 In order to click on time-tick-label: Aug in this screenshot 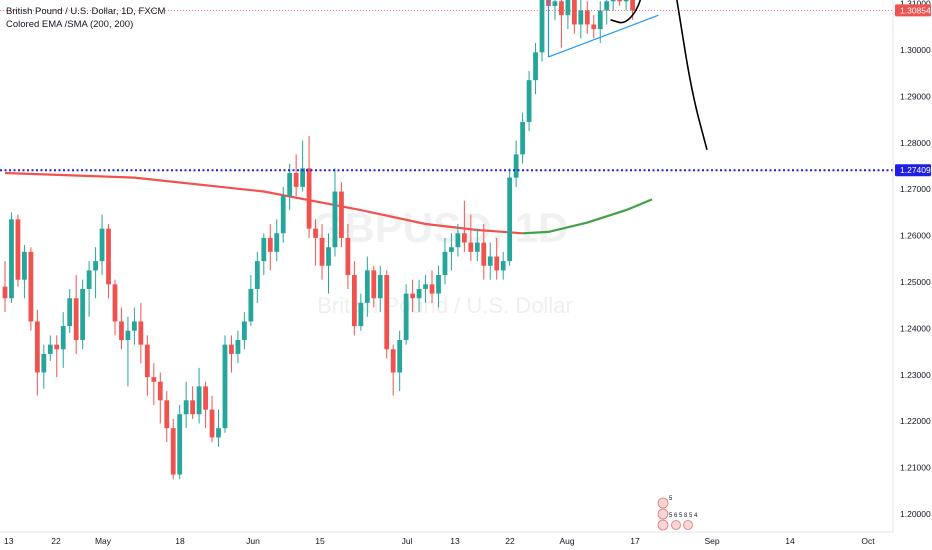, I will do `click(566, 541)`.